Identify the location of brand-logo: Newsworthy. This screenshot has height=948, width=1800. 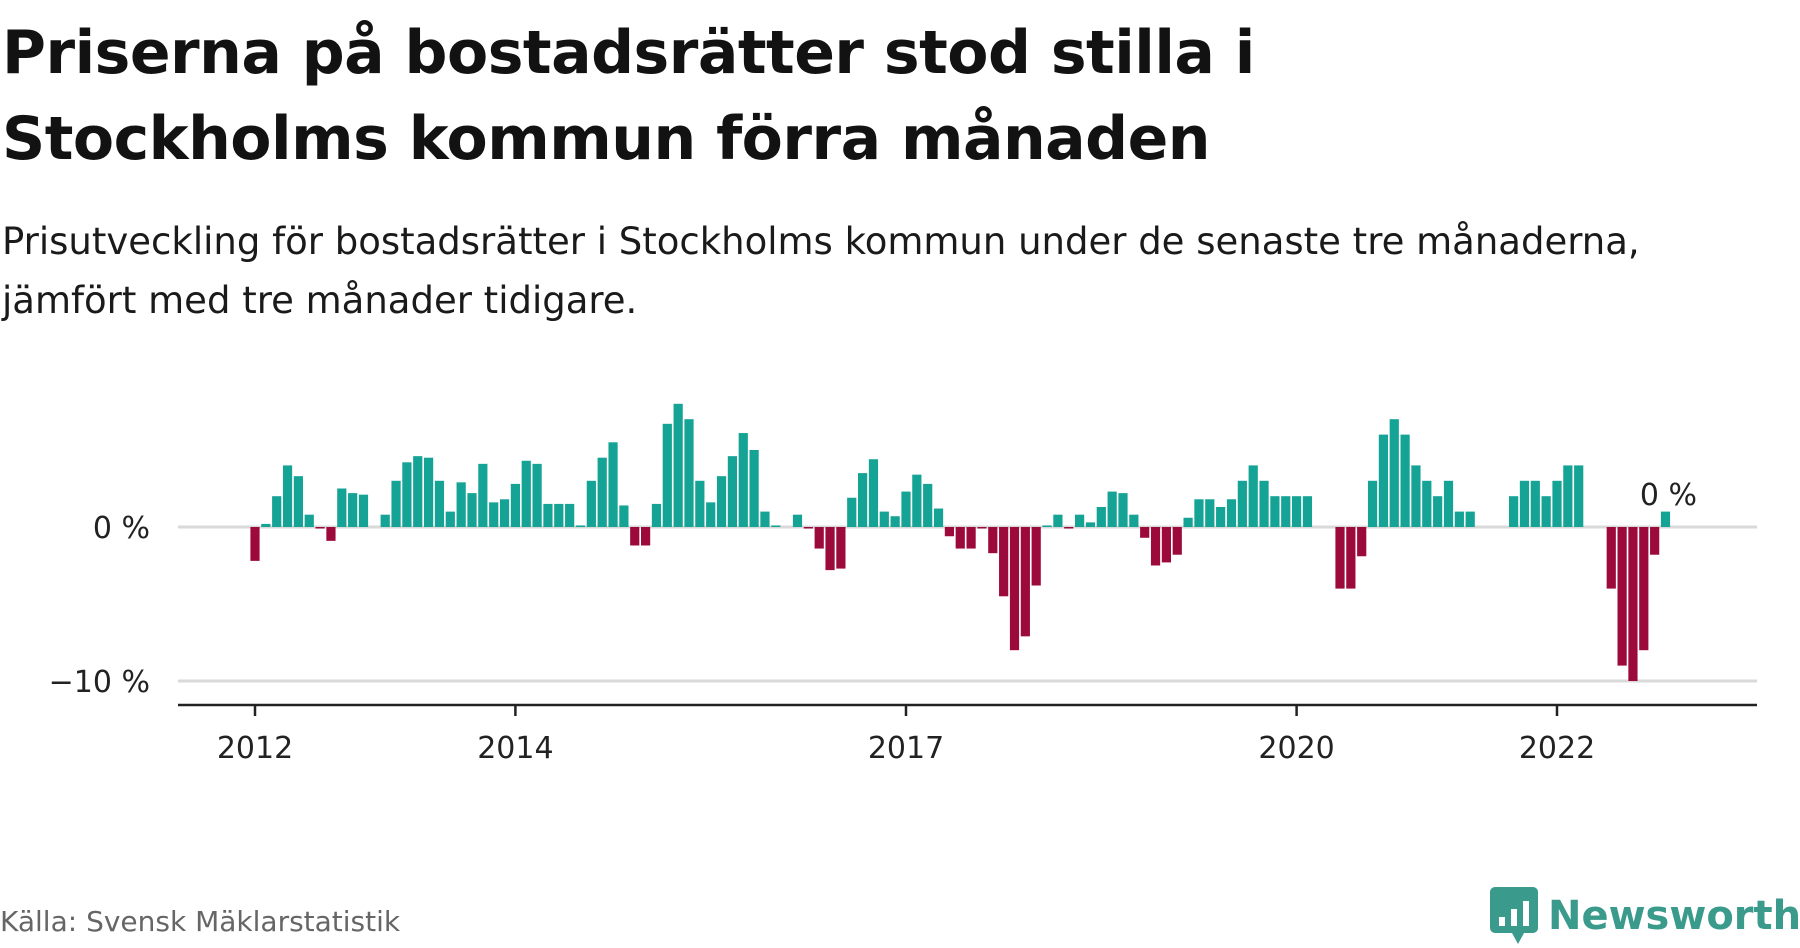
(1645, 916).